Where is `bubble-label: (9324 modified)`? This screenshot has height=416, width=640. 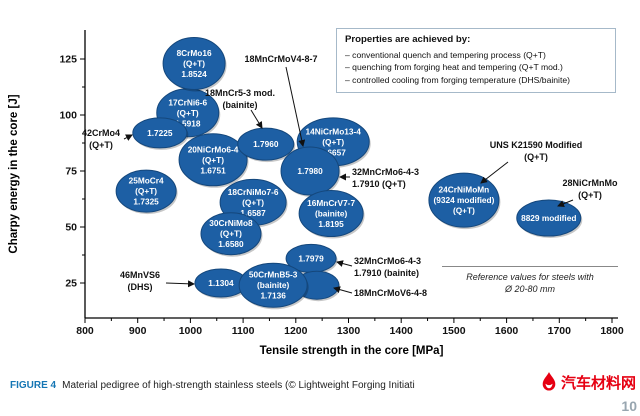 bubble-label: (9324 modified) is located at coordinates (463, 200).